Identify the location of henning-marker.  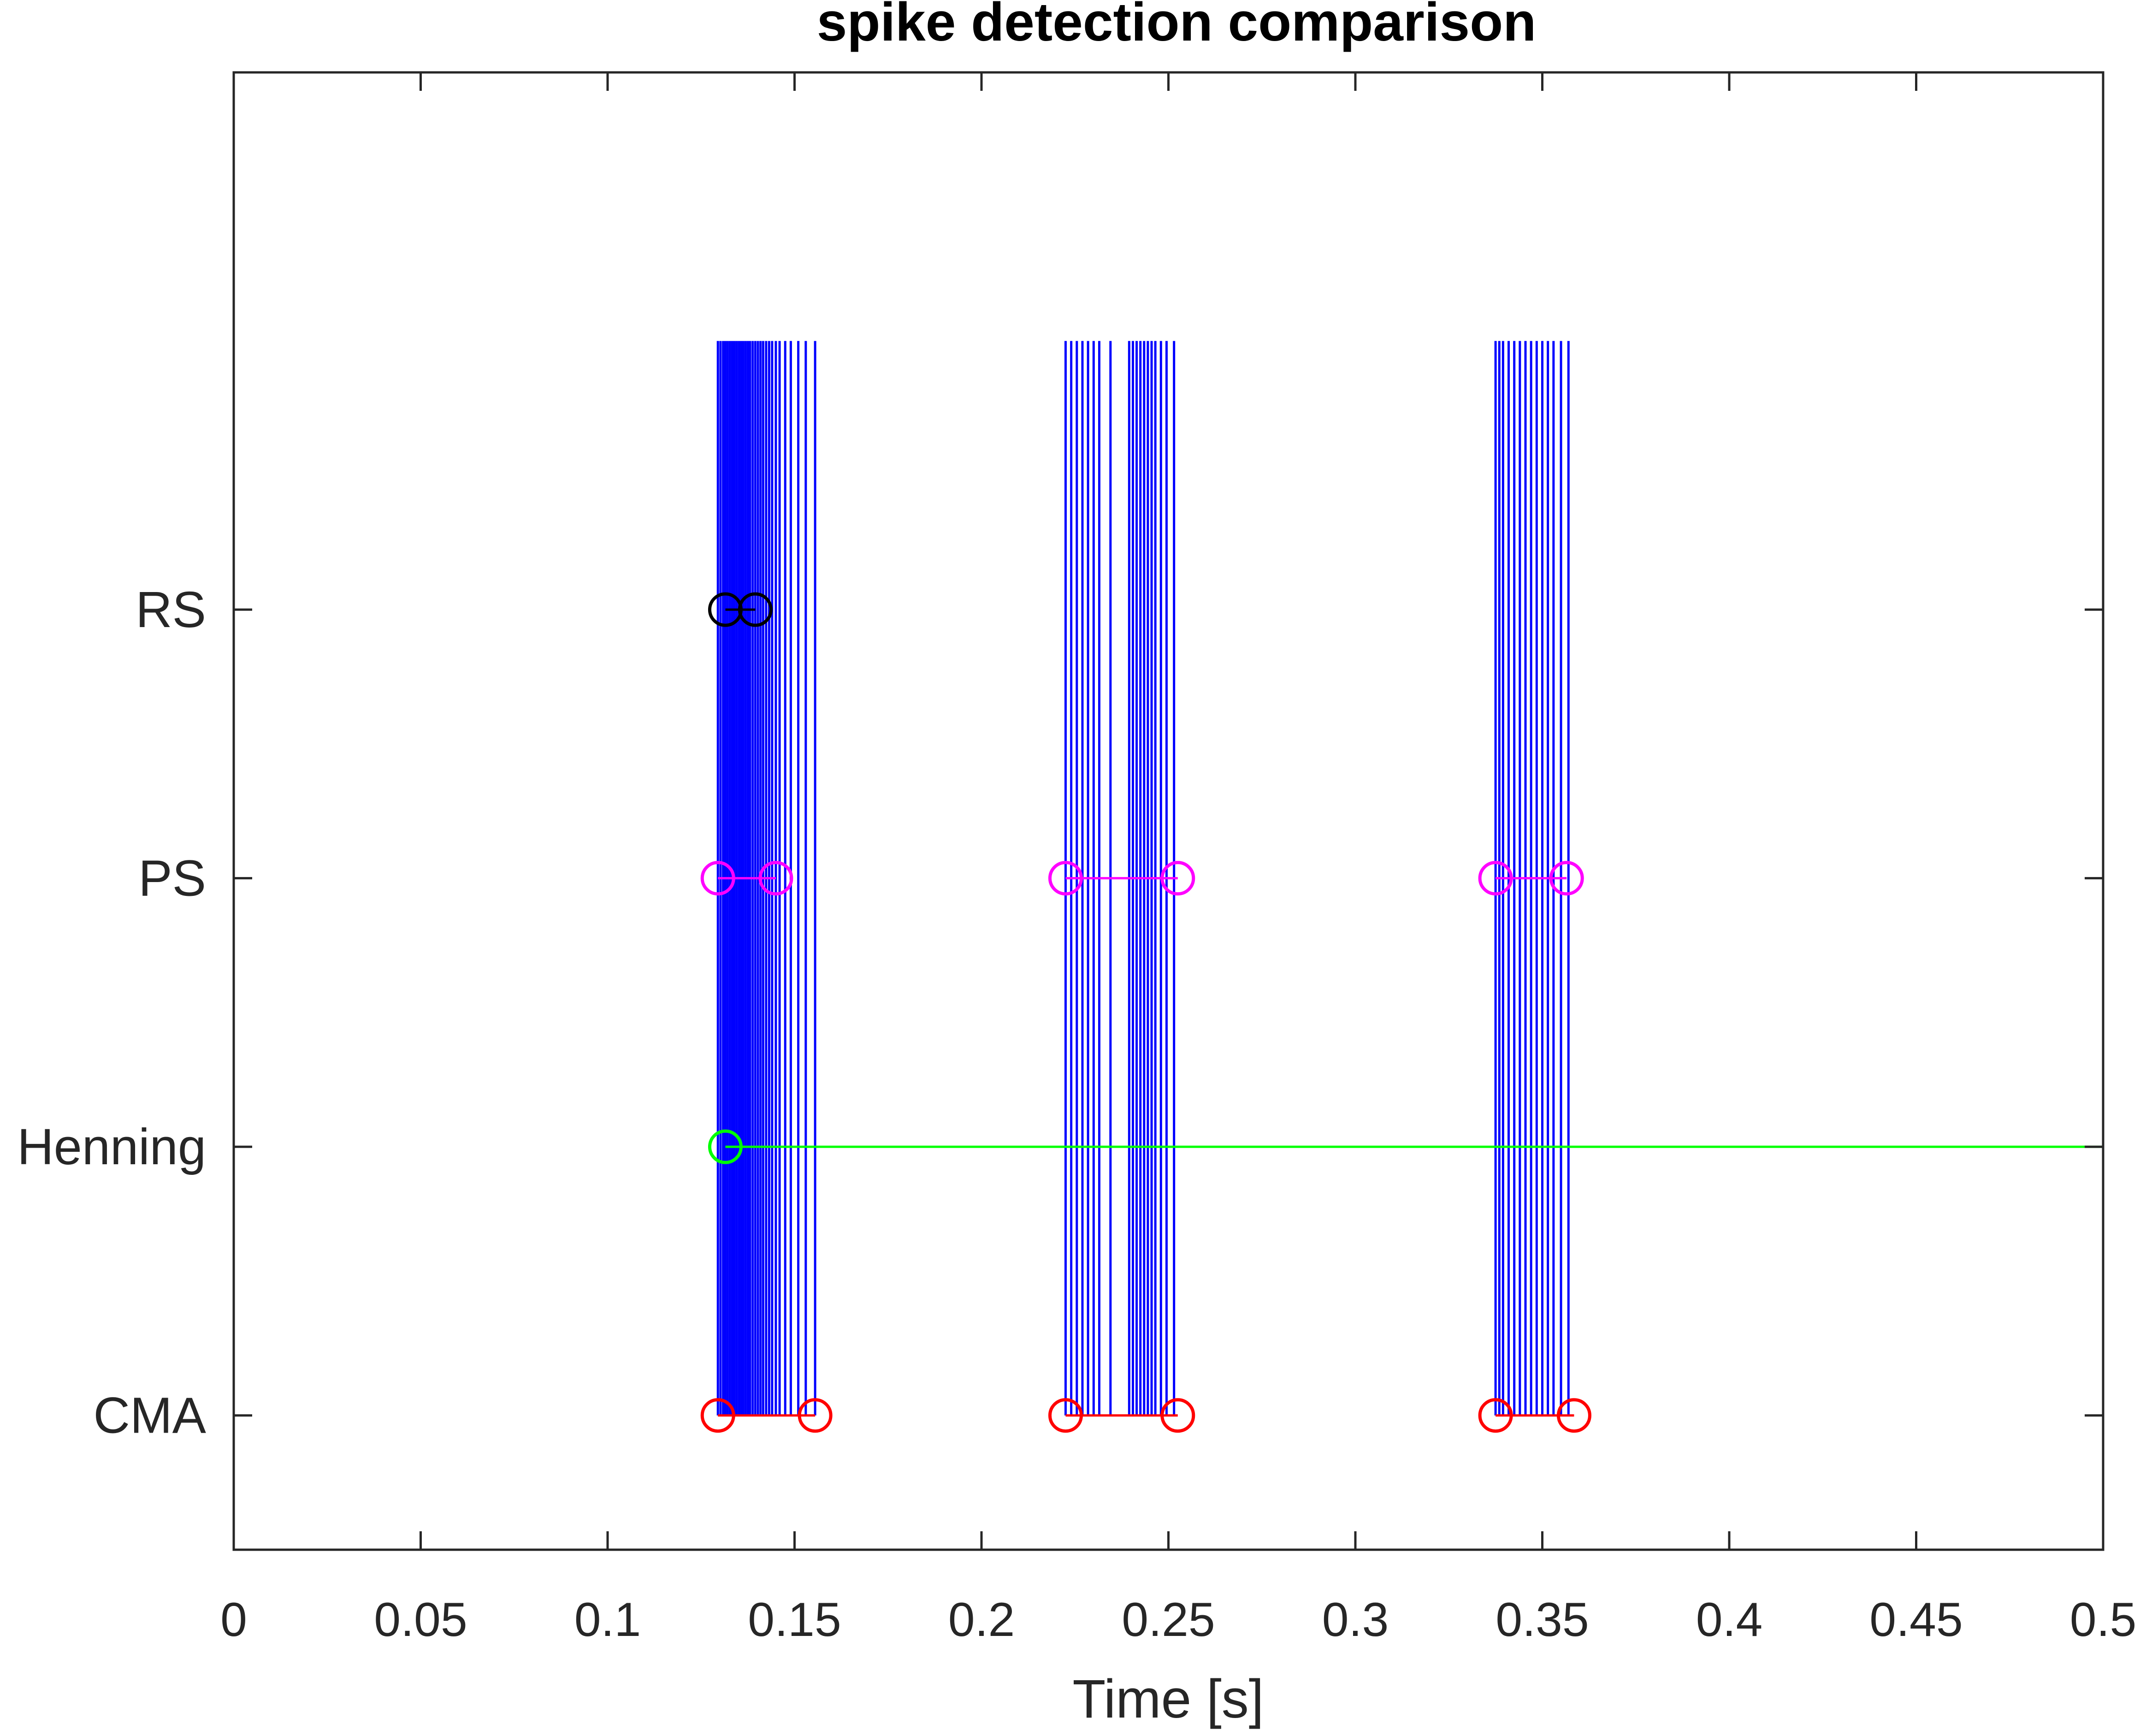
(725, 1146).